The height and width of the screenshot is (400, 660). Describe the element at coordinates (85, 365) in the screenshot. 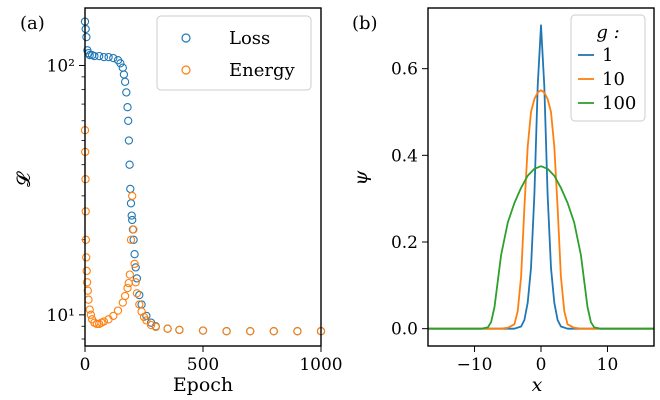

I see `panel-a-xtick-label: 0` at that location.